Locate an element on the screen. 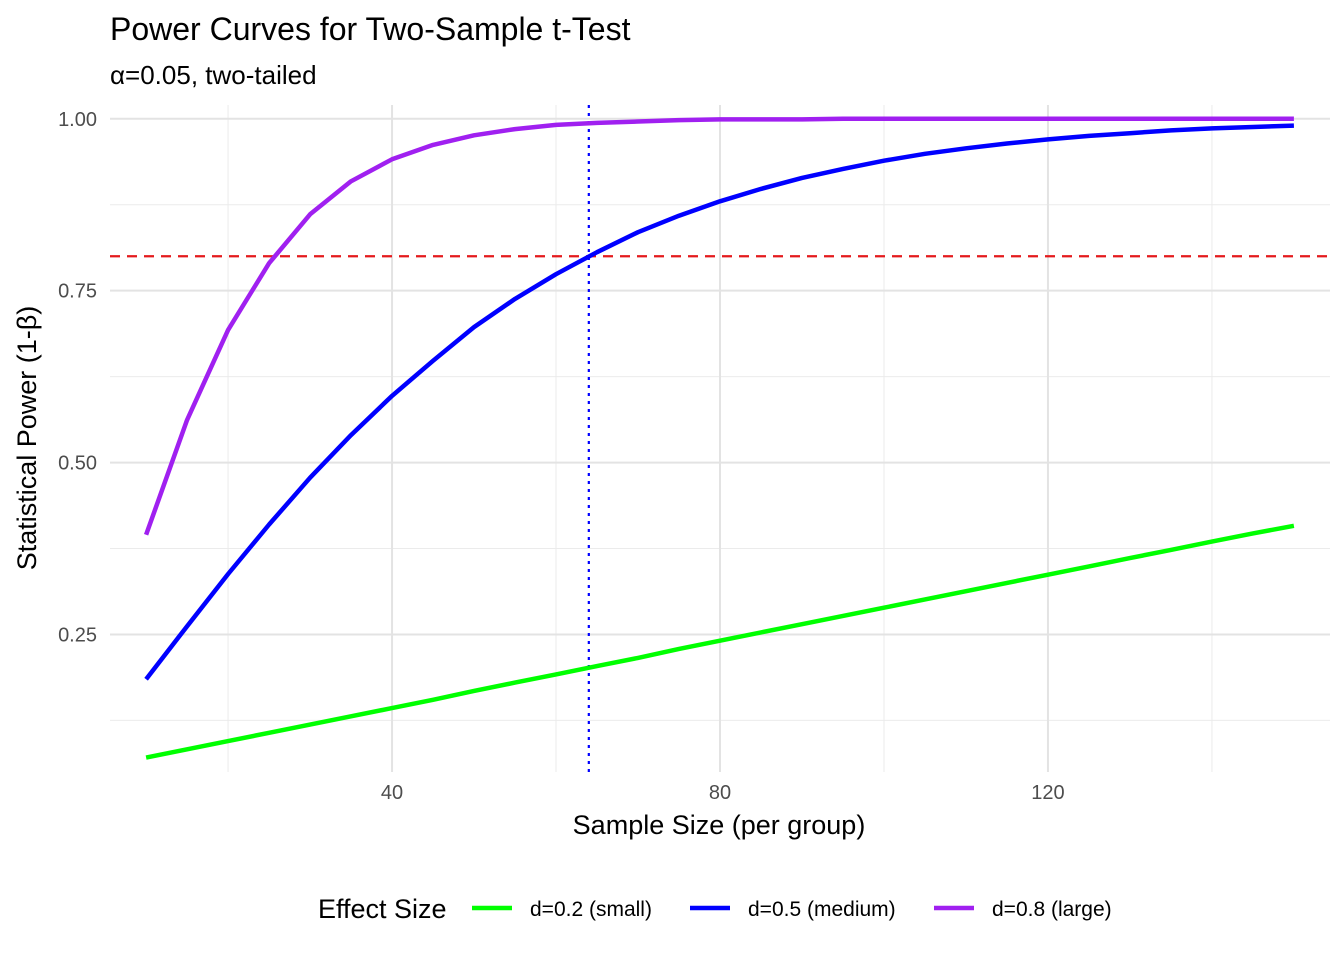 The image size is (1344, 960). x-tick-label: 40 is located at coordinates (392, 793).